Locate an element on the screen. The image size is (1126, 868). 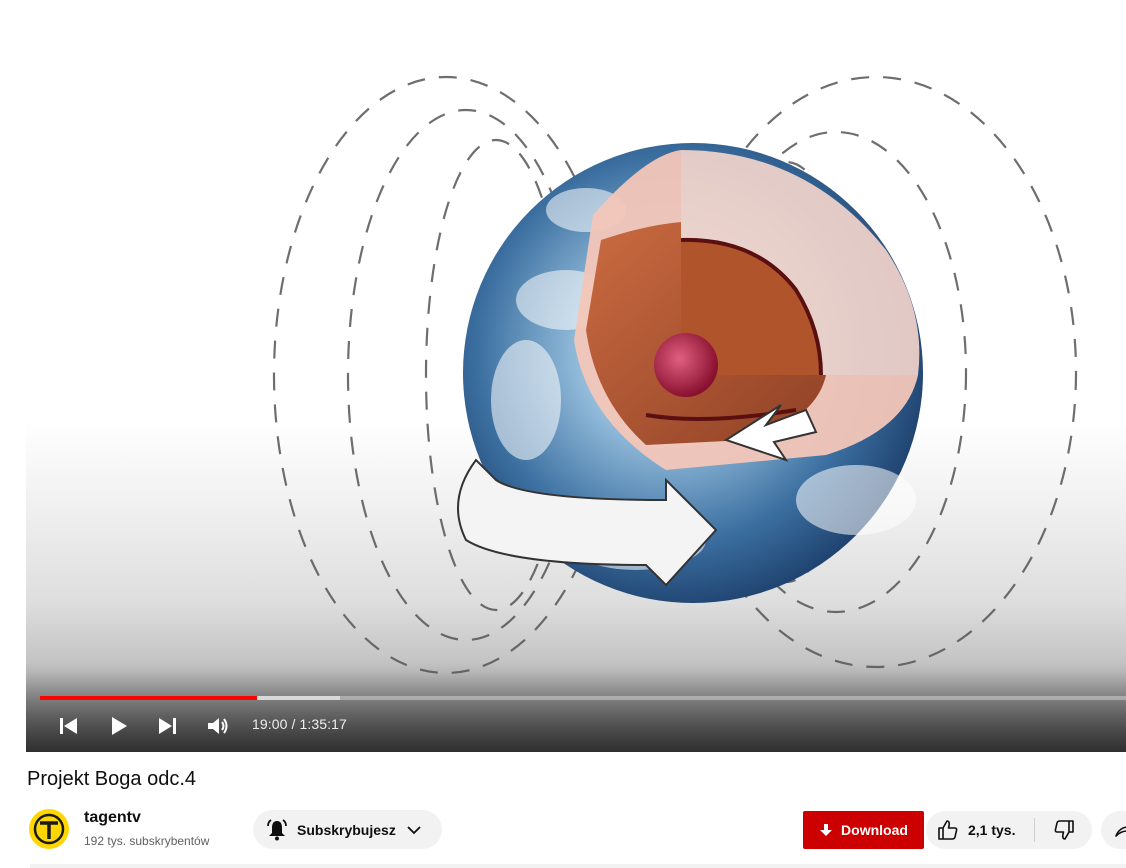
download-icon is located at coordinates (826, 830).